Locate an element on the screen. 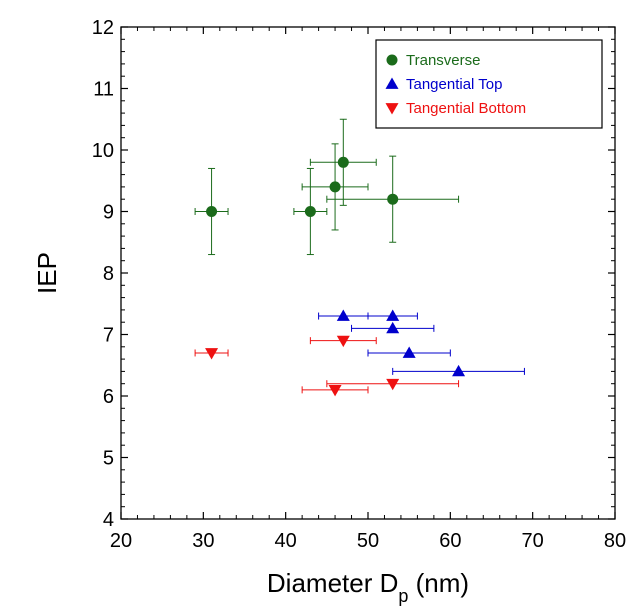 Image resolution: width=633 pixels, height=612 pixels. x-tick-label: 30 is located at coordinates (203, 541).